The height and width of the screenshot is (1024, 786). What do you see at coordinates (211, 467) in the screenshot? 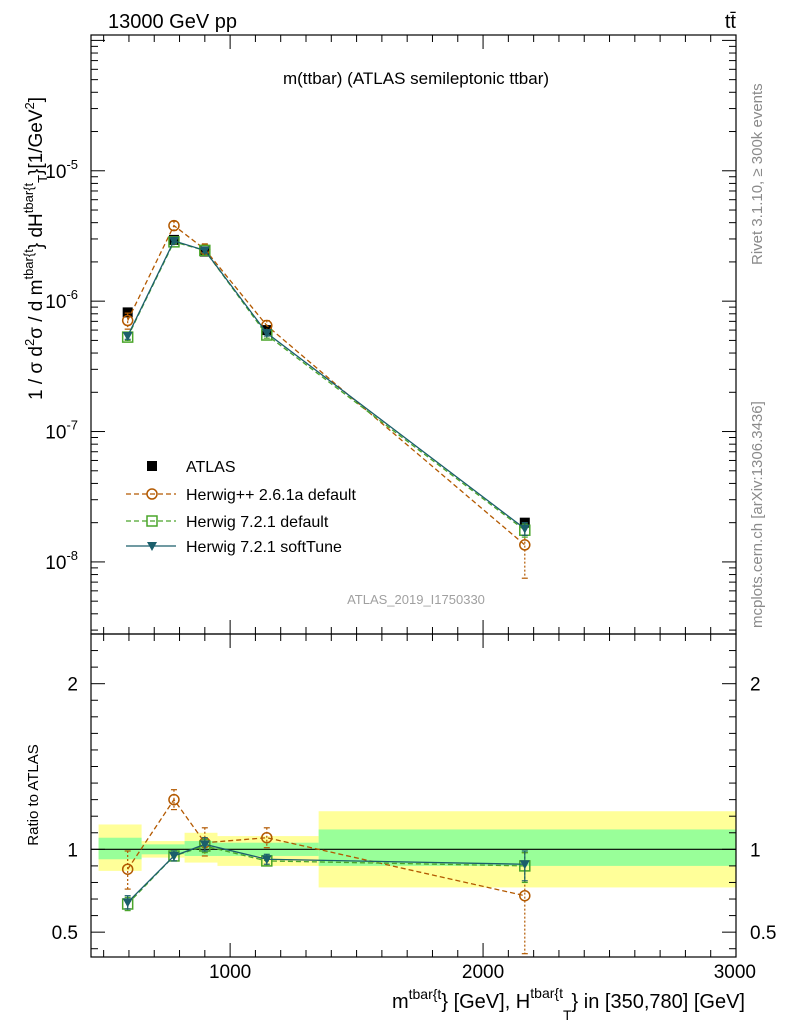
I see `legend-label: ATLAS` at bounding box center [211, 467].